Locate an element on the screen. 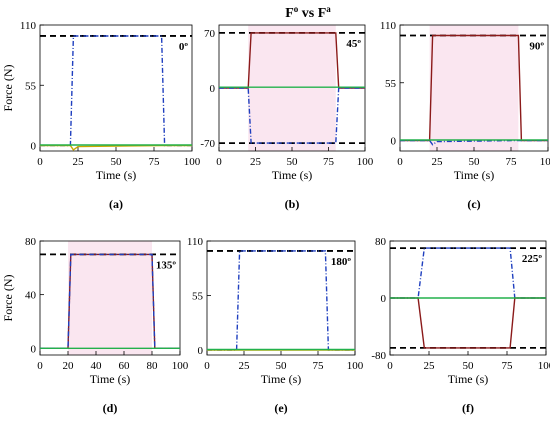  chart-panel: 0 55 110 0 25 50 75 100 90º Time (s) (c) is located at coordinates (465, 115).